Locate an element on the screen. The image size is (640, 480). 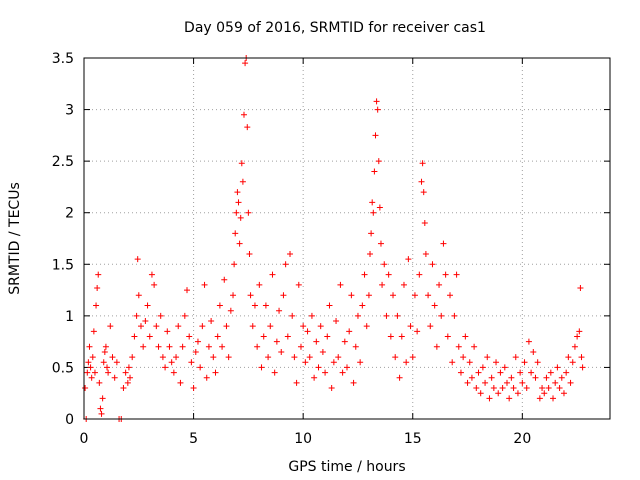
x-tick-label: 15 is located at coordinates (413, 439).